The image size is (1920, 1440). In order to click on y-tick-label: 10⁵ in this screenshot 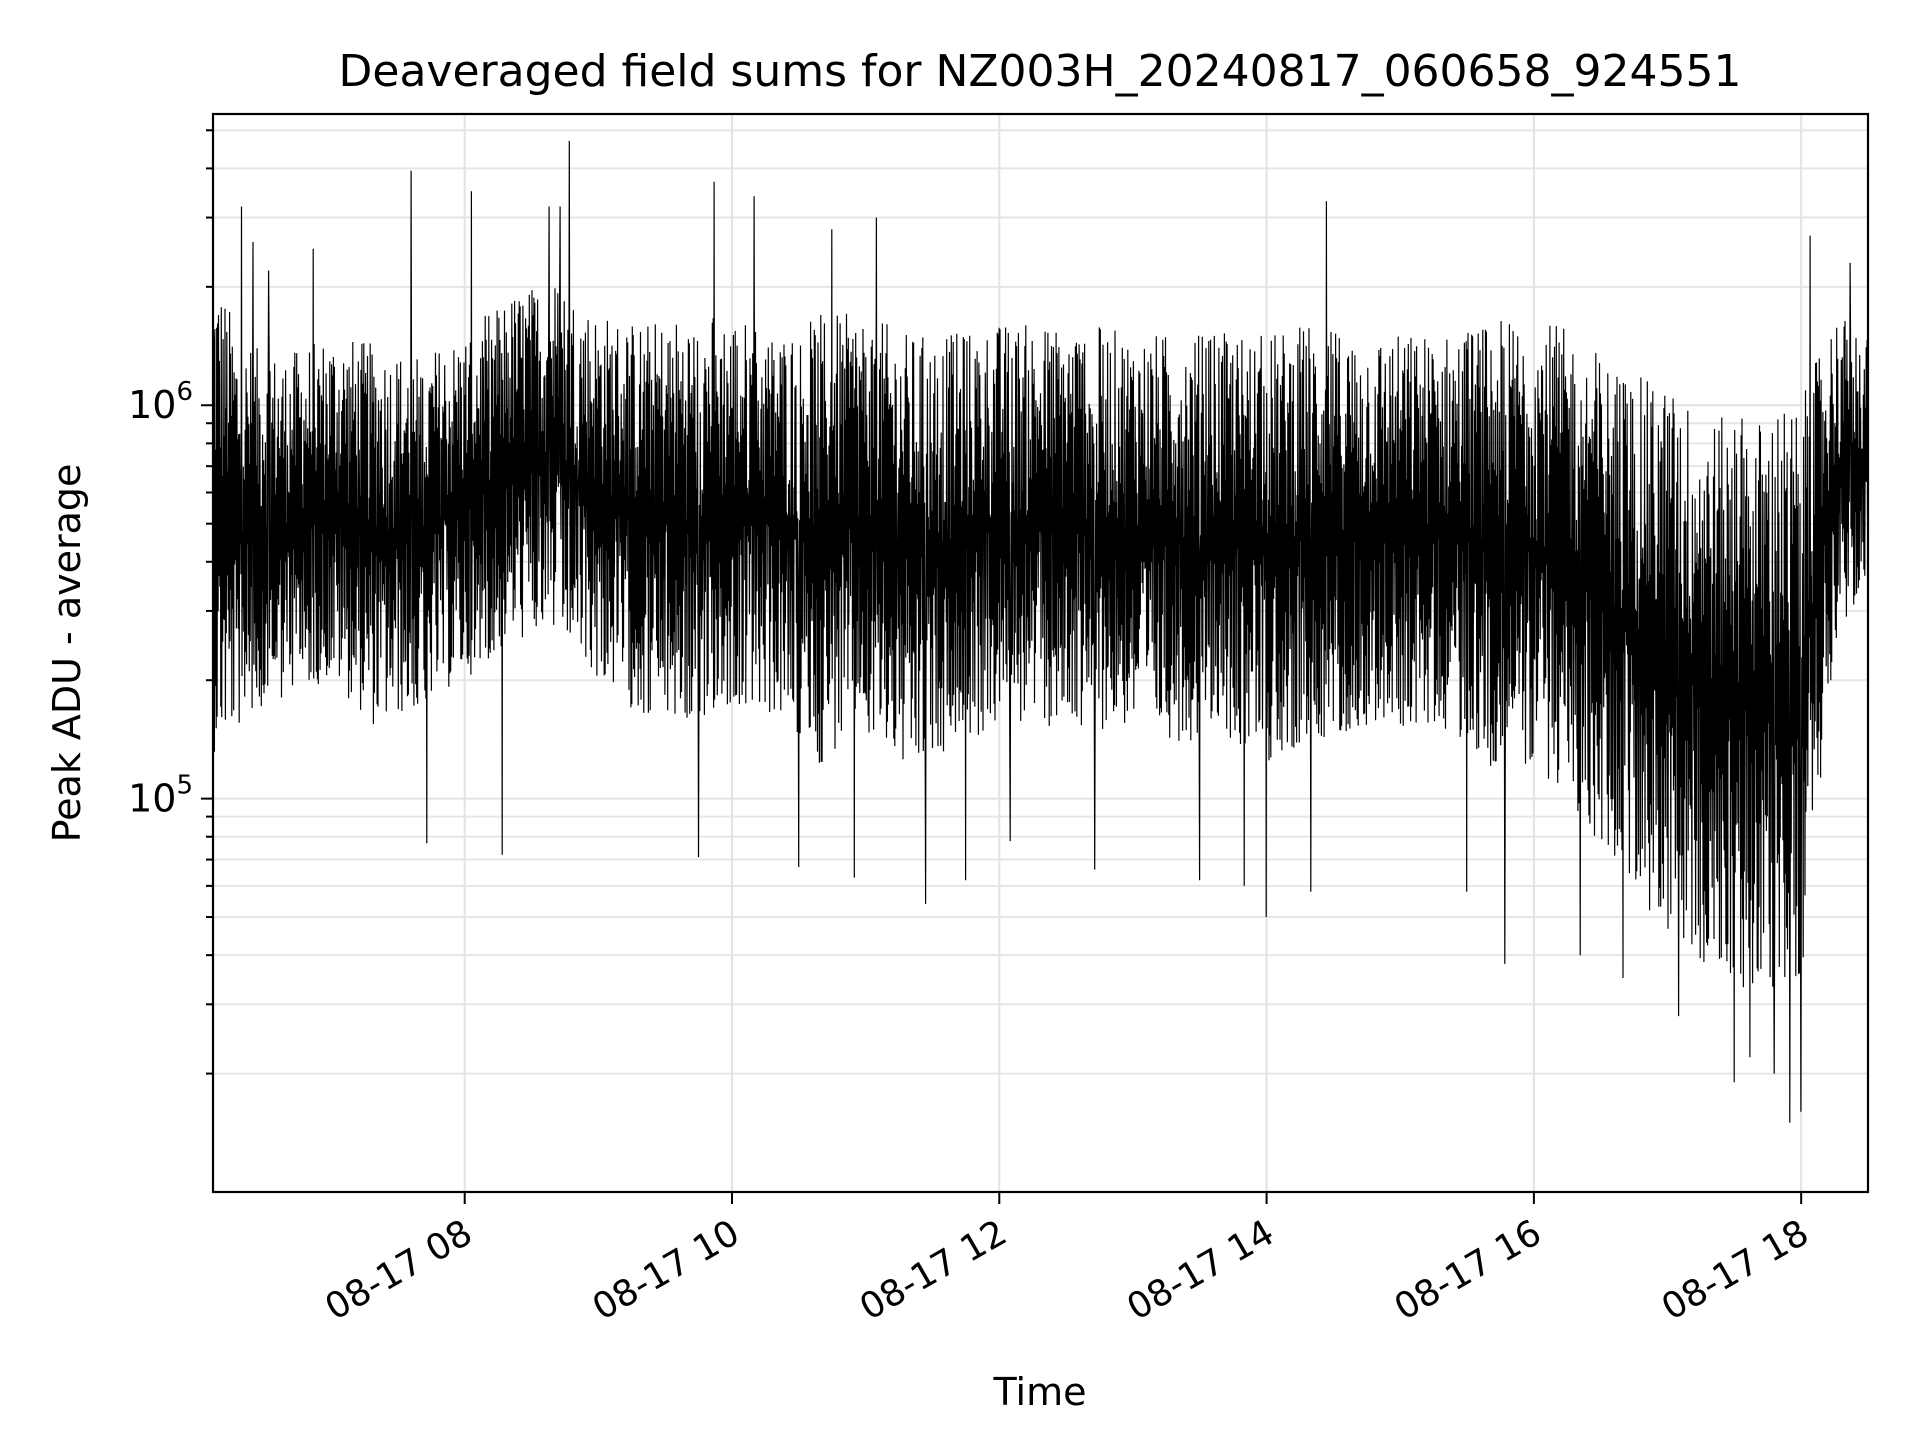, I will do `click(160, 796)`.